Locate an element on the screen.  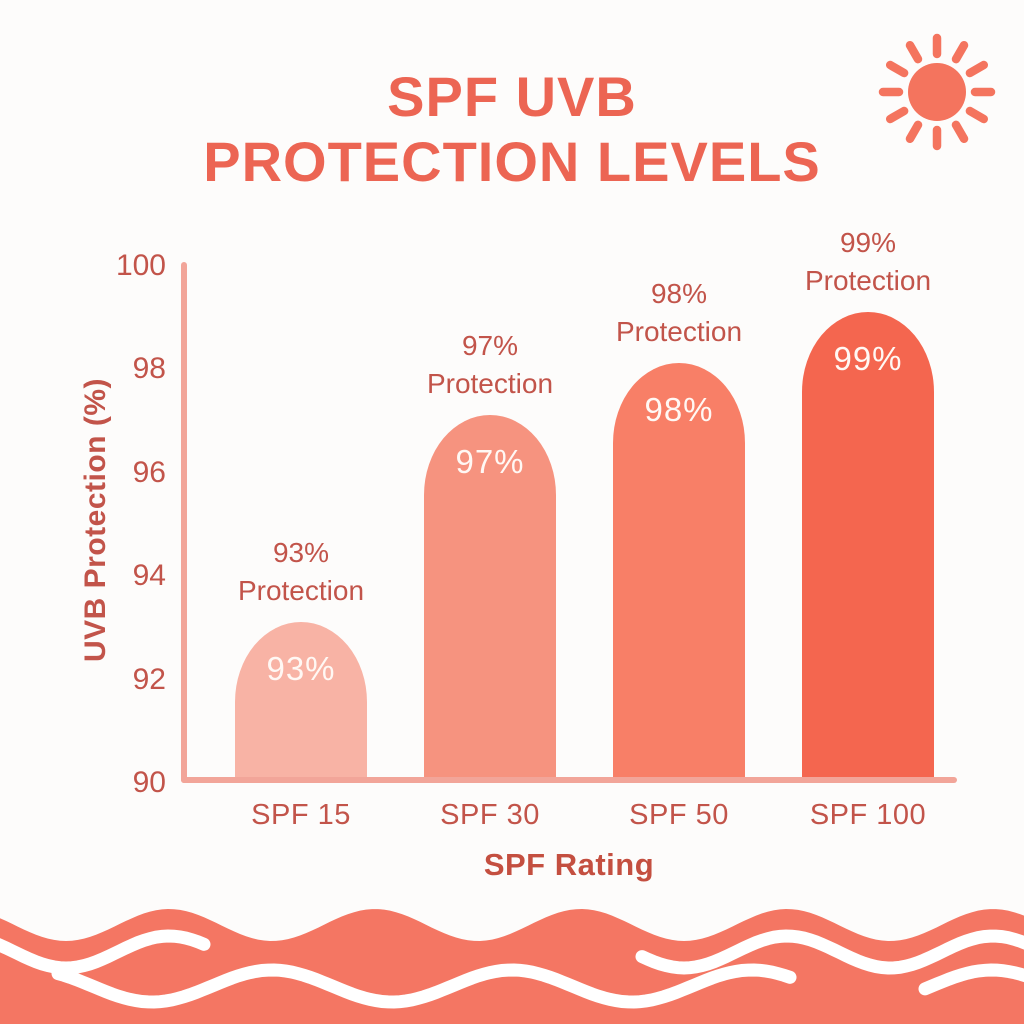
wave-line-lower-left is located at coordinates (424, 986).